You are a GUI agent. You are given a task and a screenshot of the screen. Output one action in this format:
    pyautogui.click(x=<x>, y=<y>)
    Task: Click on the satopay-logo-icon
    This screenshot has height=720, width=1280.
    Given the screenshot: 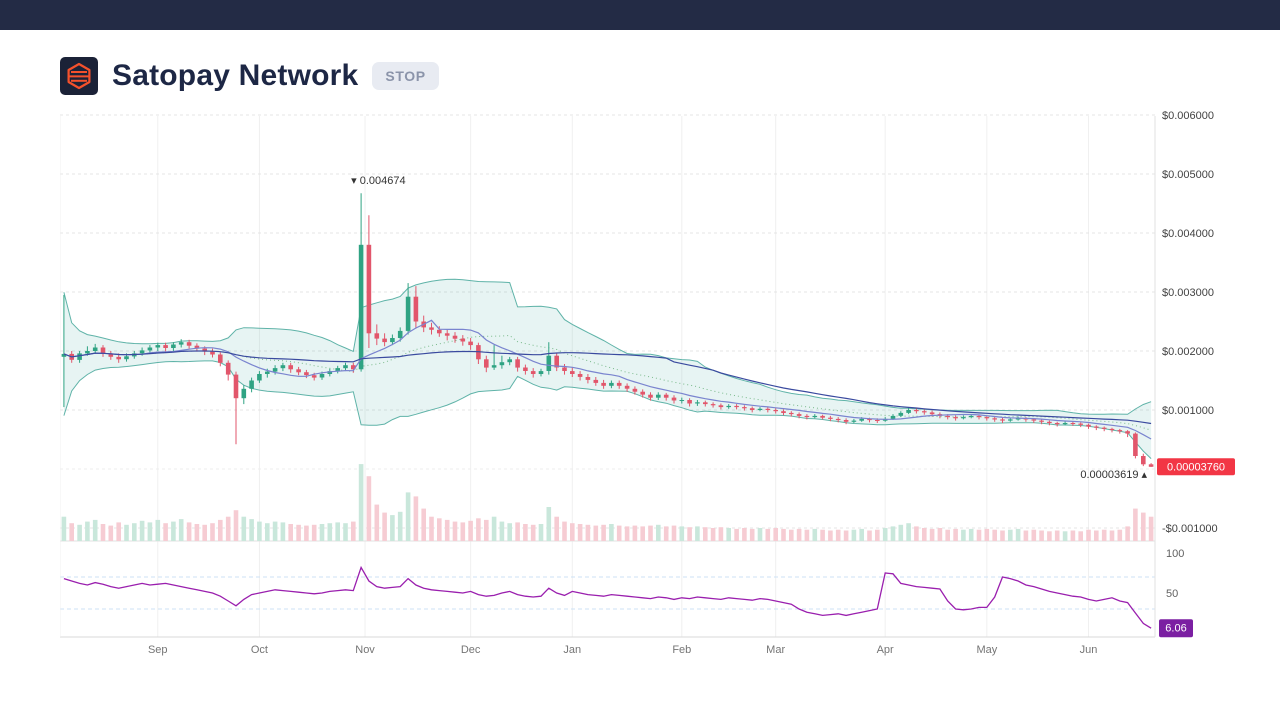 What is the action you would take?
    pyautogui.click(x=79, y=76)
    